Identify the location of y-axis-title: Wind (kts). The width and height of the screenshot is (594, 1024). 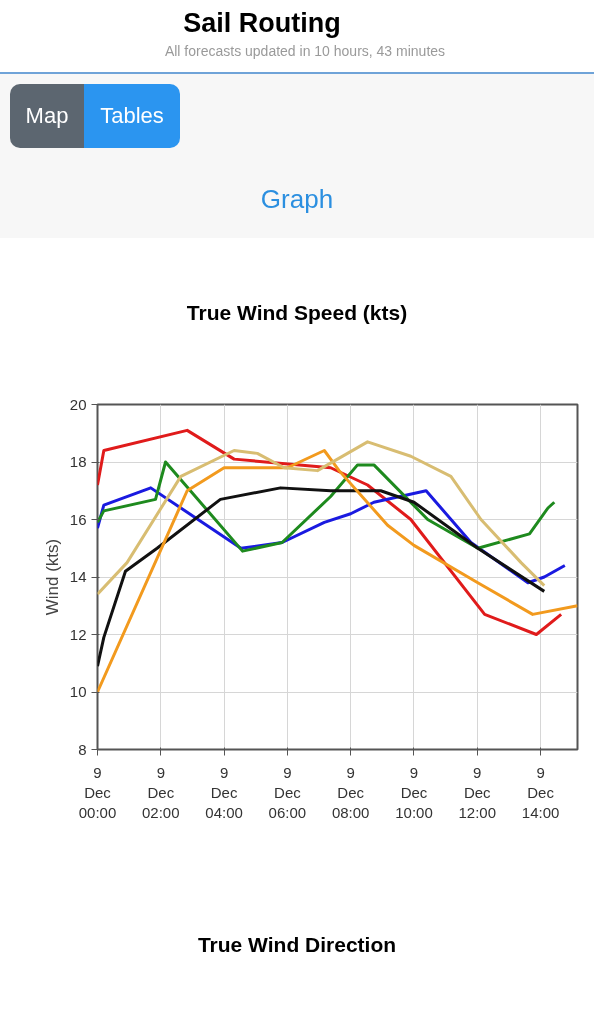
(52, 577).